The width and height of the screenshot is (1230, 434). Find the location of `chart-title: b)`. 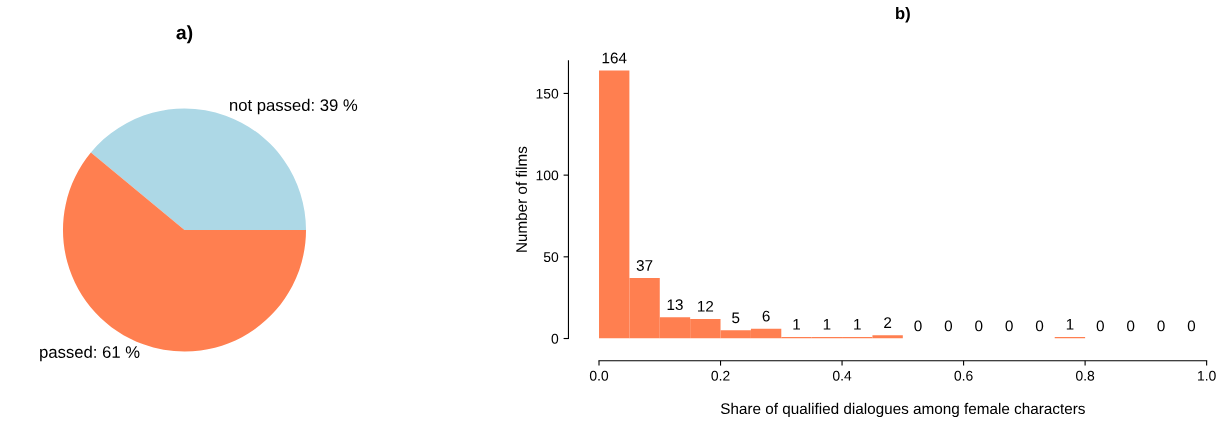

chart-title: b) is located at coordinates (903, 15).